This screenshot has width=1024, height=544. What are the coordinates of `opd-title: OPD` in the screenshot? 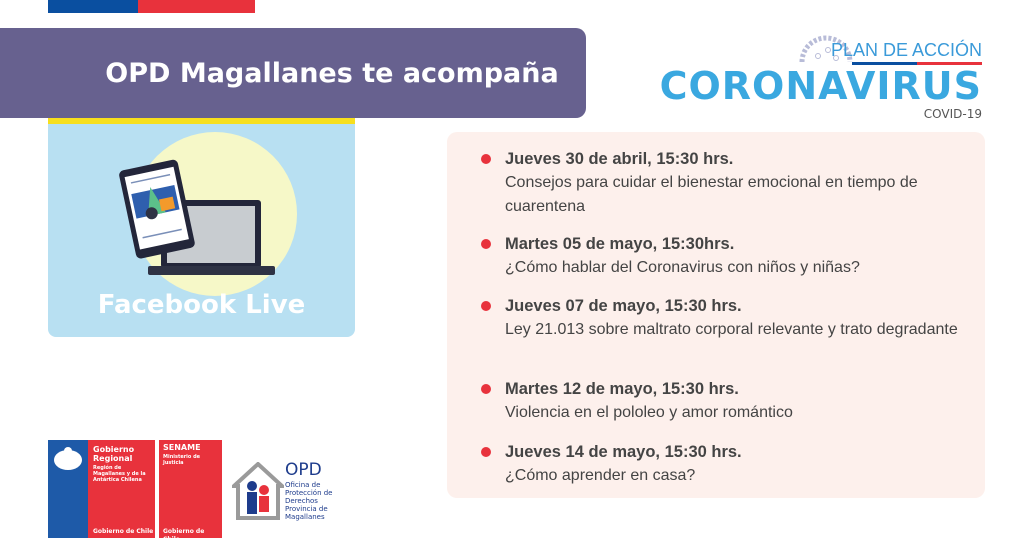 It's located at (303, 470).